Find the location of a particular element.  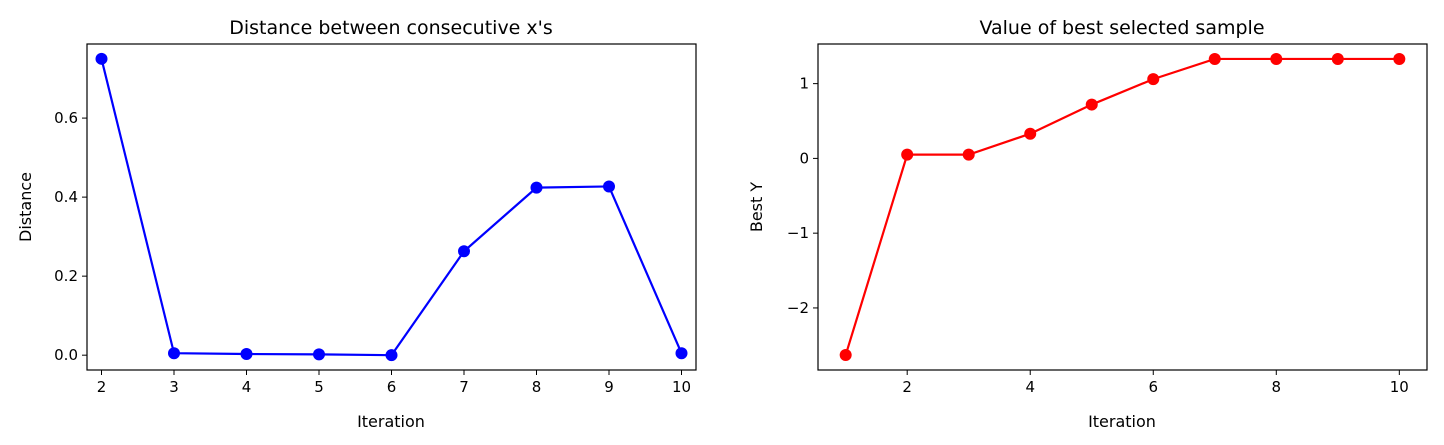

distance-chart-xtick-label: 2 is located at coordinates (102, 387).